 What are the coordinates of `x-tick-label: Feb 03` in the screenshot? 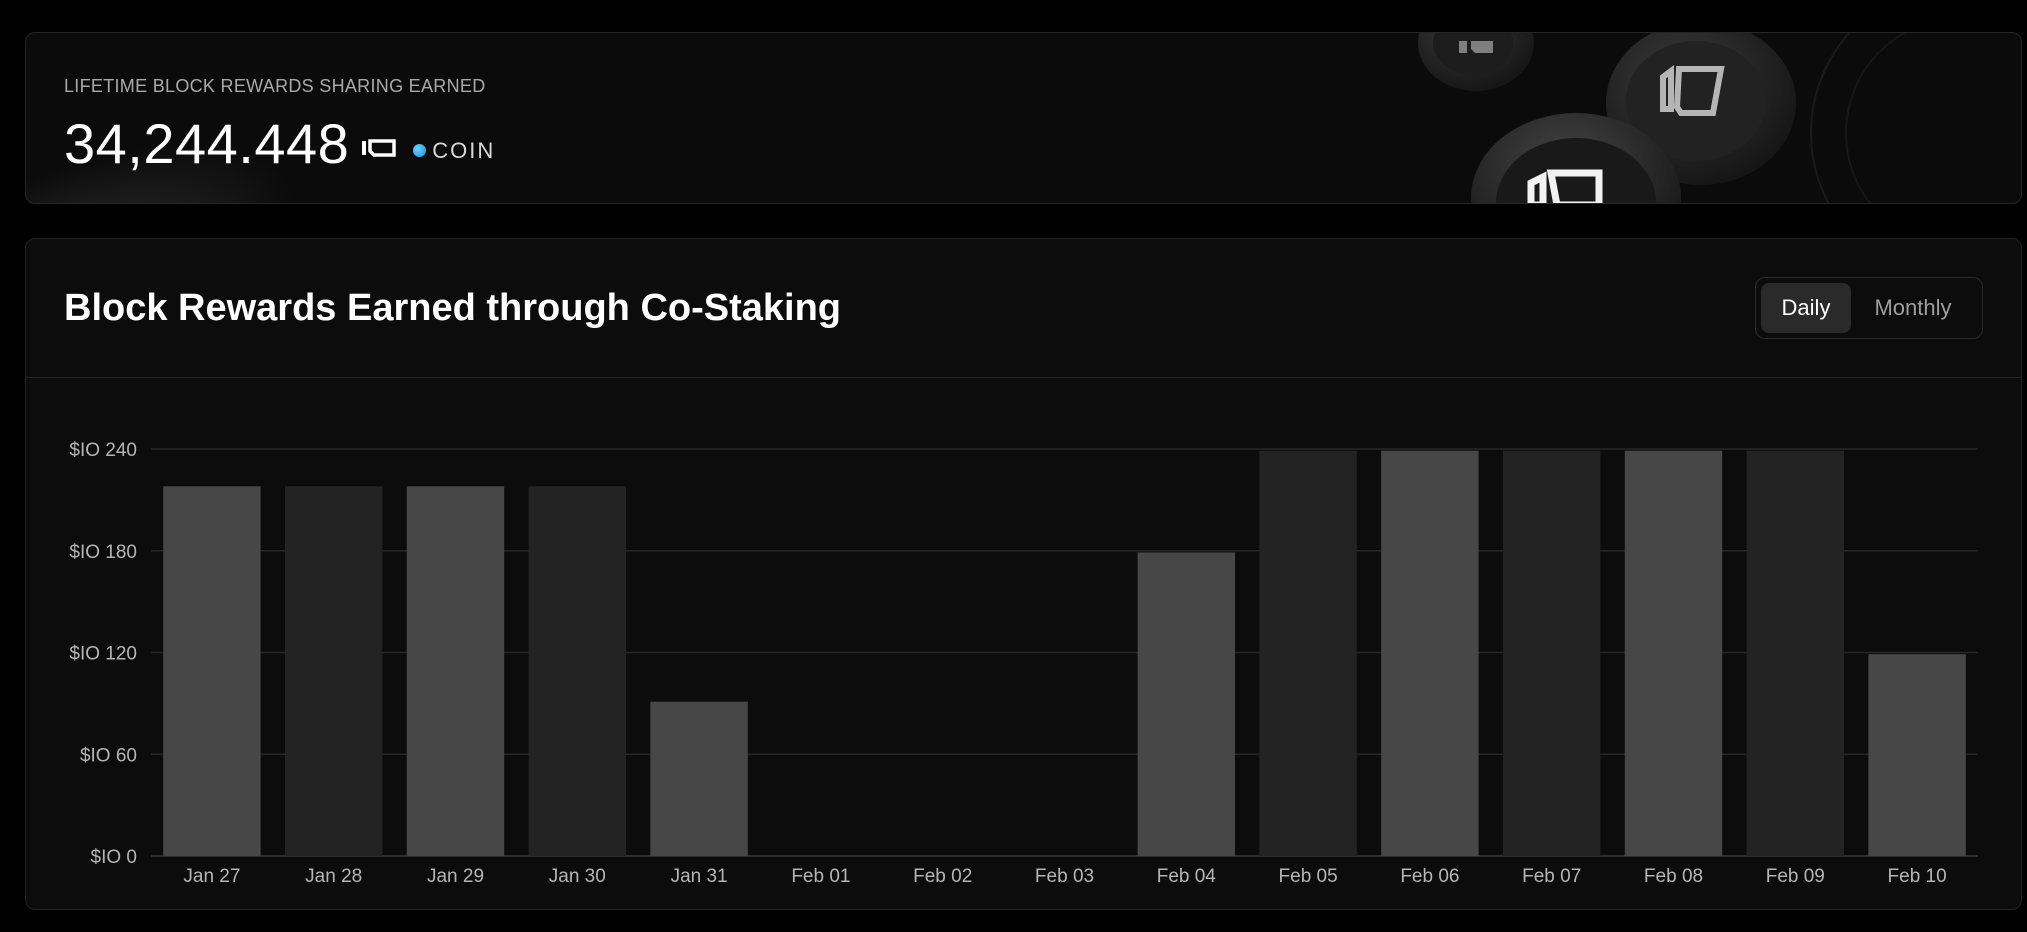 It's located at (1064, 876).